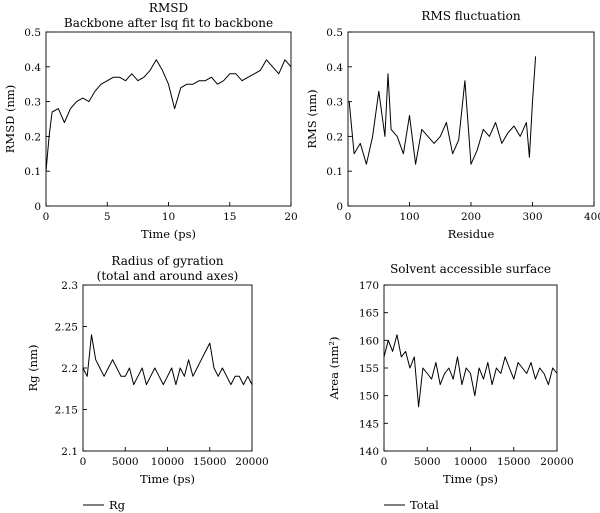  What do you see at coordinates (532, 217) in the screenshot?
I see `x-tick-label: 300` at bounding box center [532, 217].